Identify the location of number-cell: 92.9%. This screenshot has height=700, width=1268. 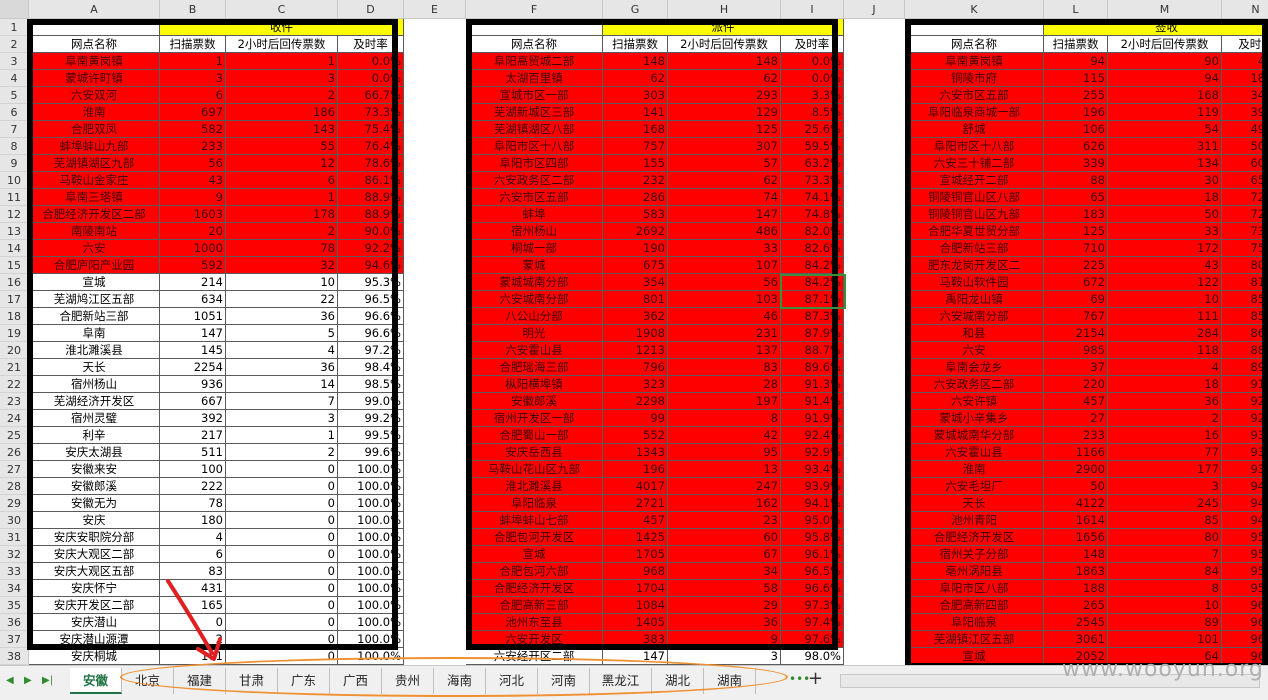
(812, 452).